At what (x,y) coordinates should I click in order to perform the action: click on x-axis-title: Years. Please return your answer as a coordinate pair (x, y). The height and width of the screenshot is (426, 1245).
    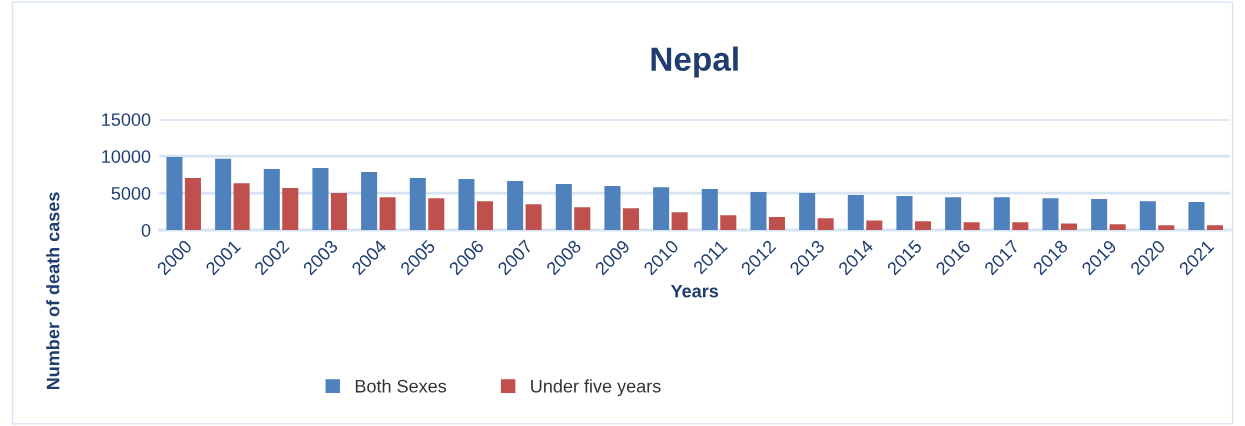
    Looking at the image, I should click on (694, 291).